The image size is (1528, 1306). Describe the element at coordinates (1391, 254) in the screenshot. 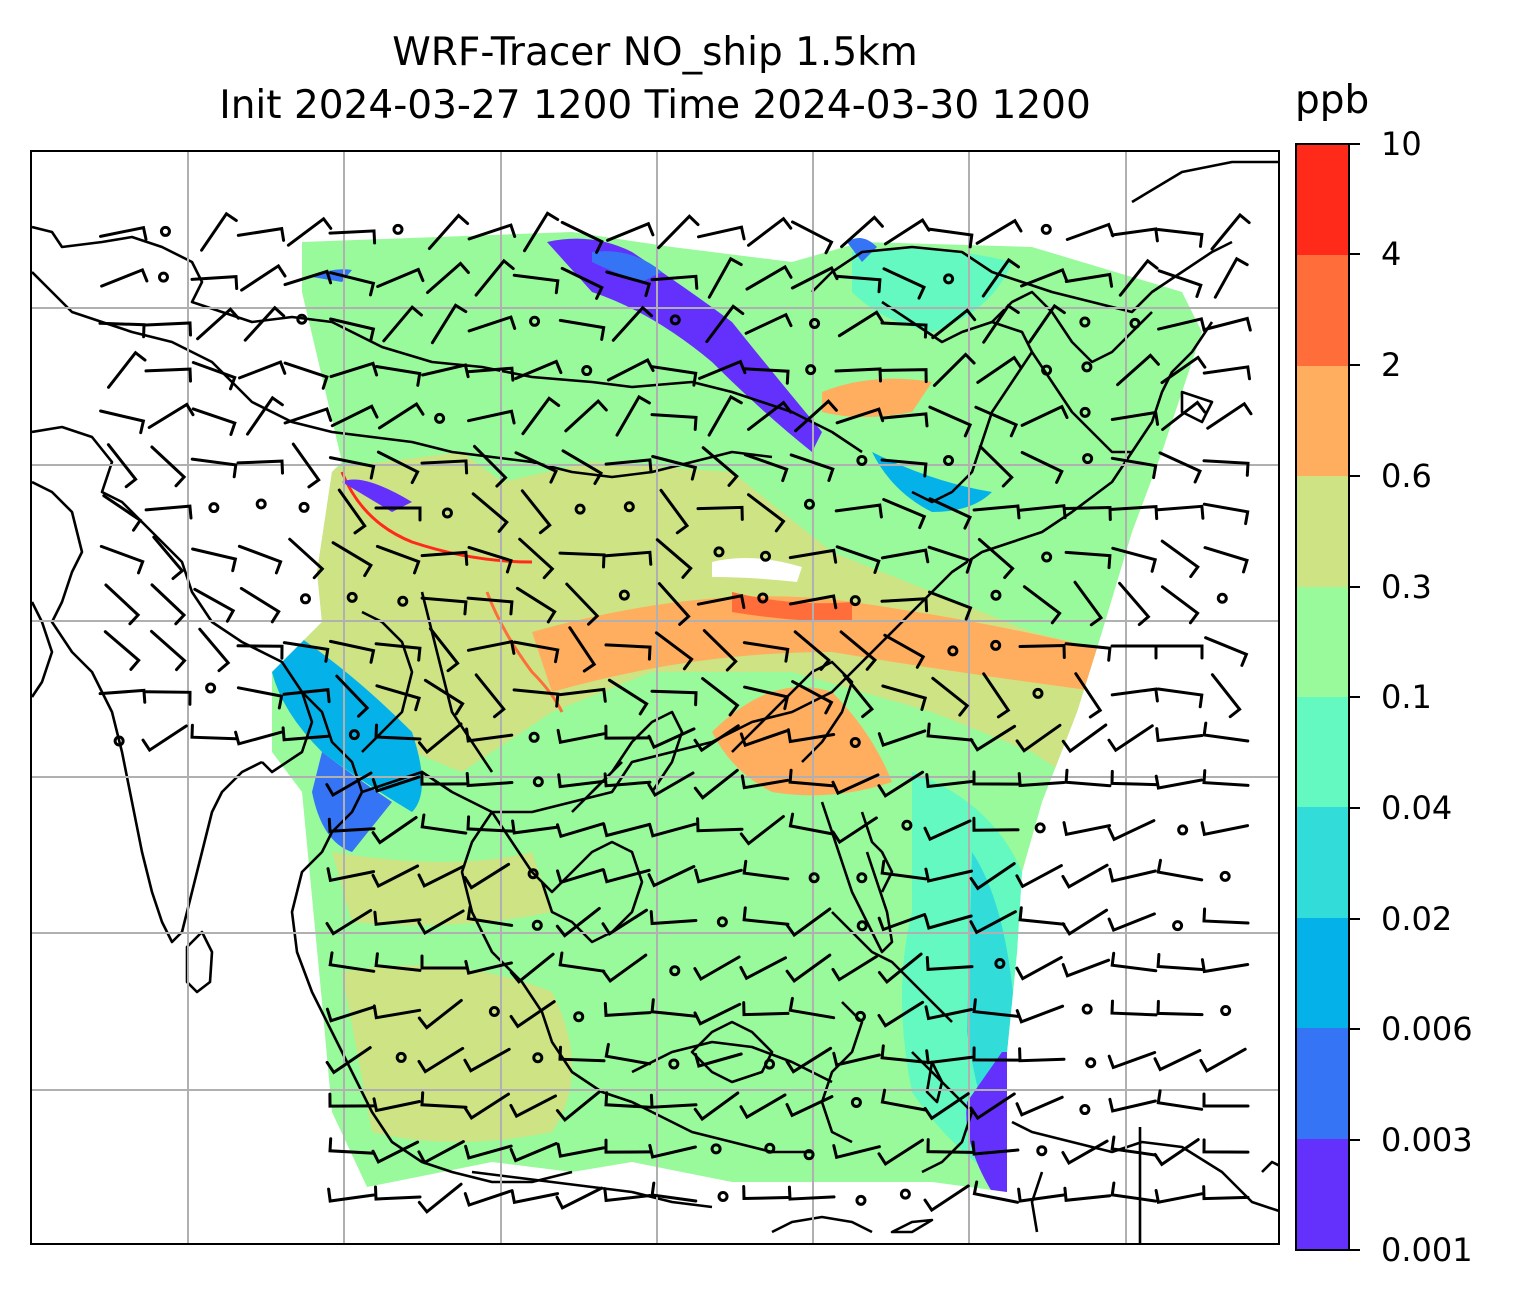

I see `colorbar-tick-label: 4` at that location.